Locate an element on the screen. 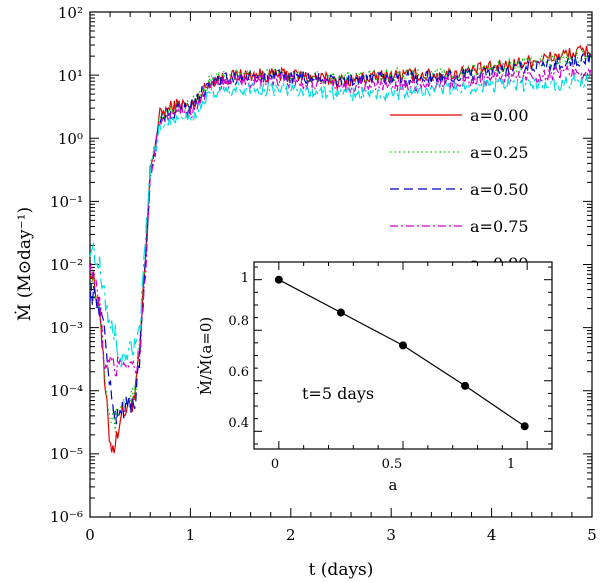  legend-label: a=0.50 is located at coordinates (499, 189).